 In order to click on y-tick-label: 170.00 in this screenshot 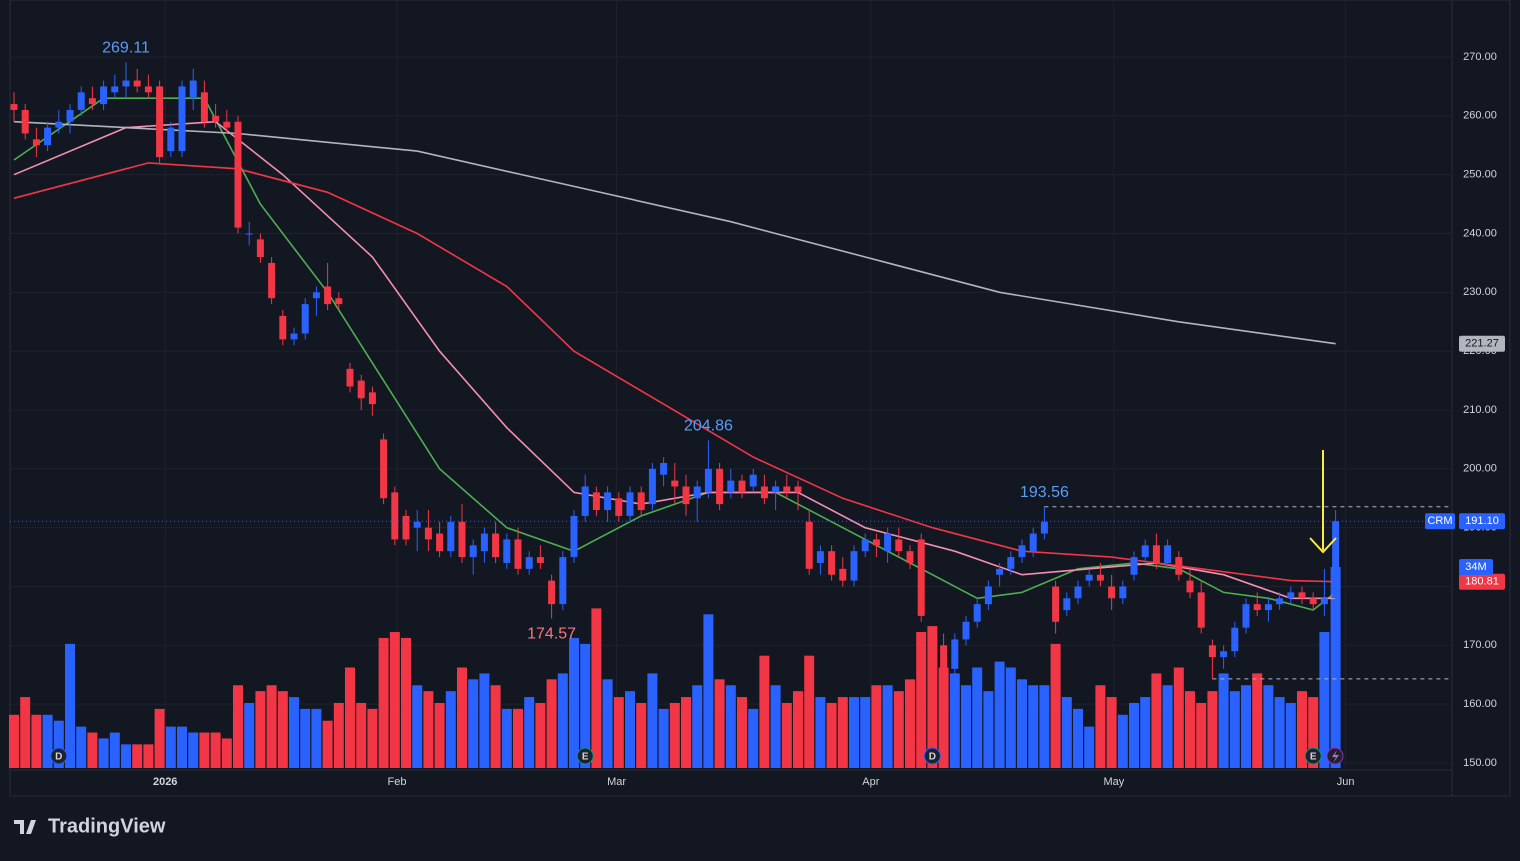, I will do `click(1480, 645)`.